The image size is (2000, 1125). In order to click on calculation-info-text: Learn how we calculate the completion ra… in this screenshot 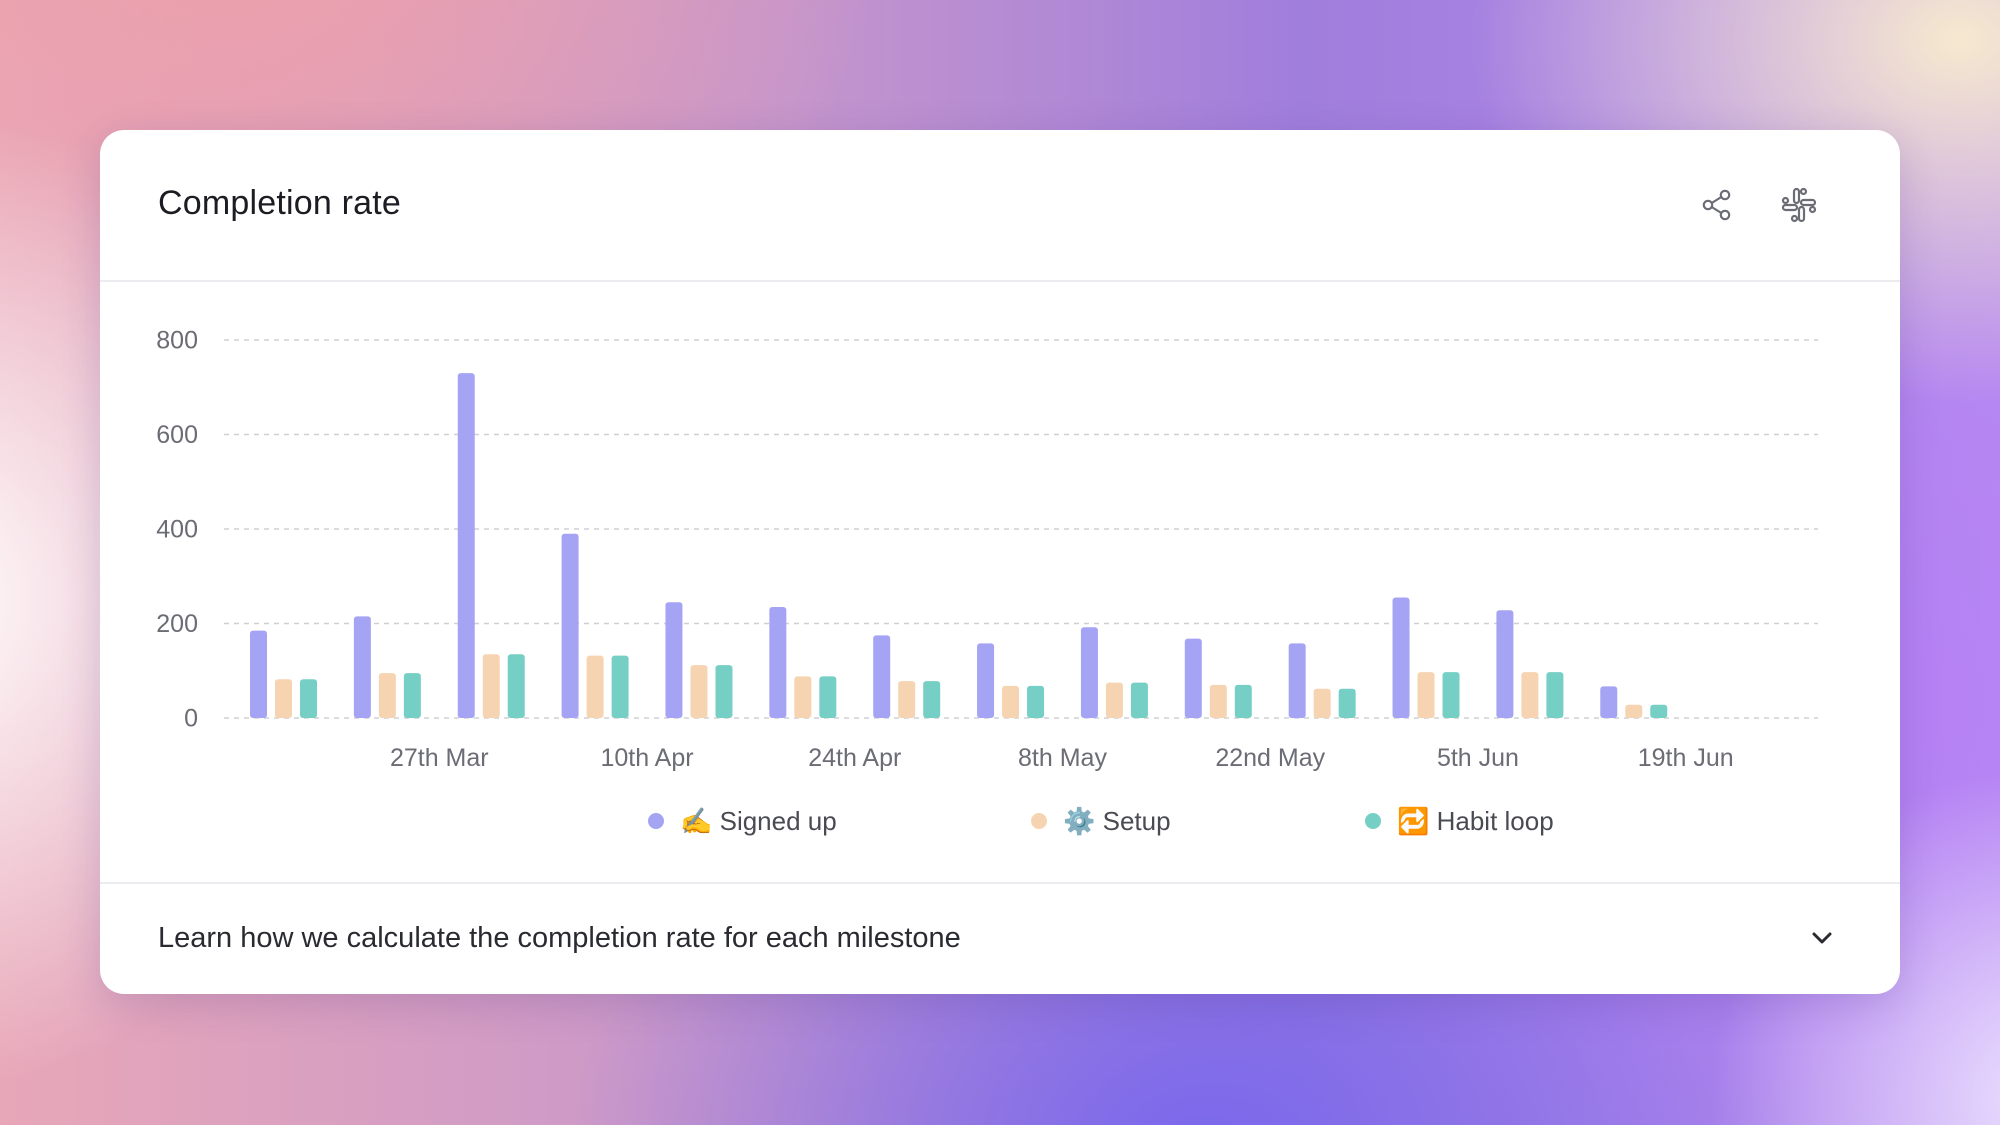, I will do `click(559, 938)`.